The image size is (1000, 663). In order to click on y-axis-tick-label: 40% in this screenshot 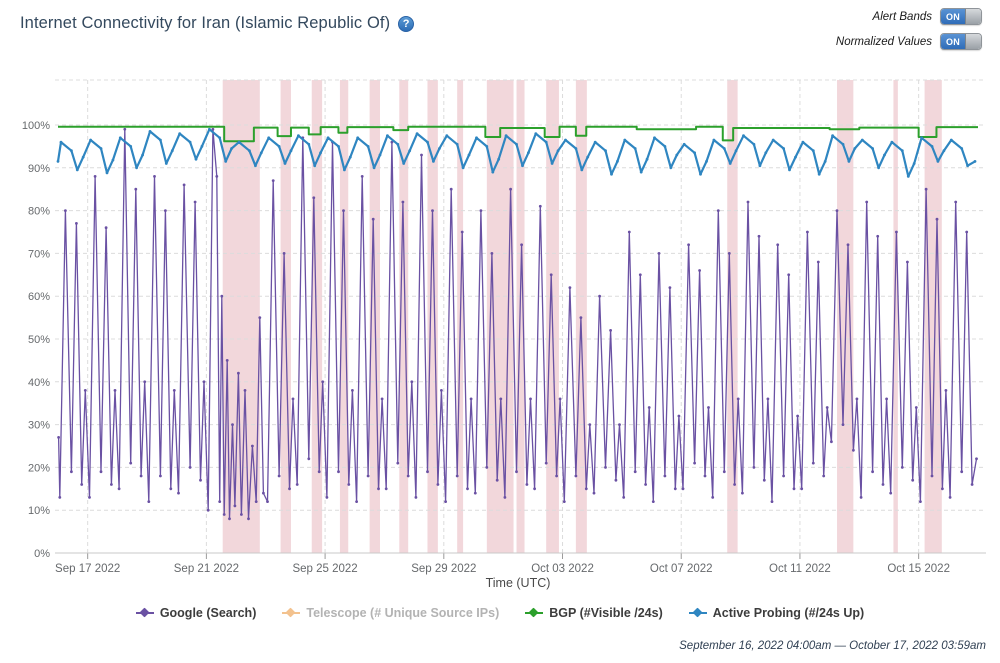, I will do `click(39, 383)`.